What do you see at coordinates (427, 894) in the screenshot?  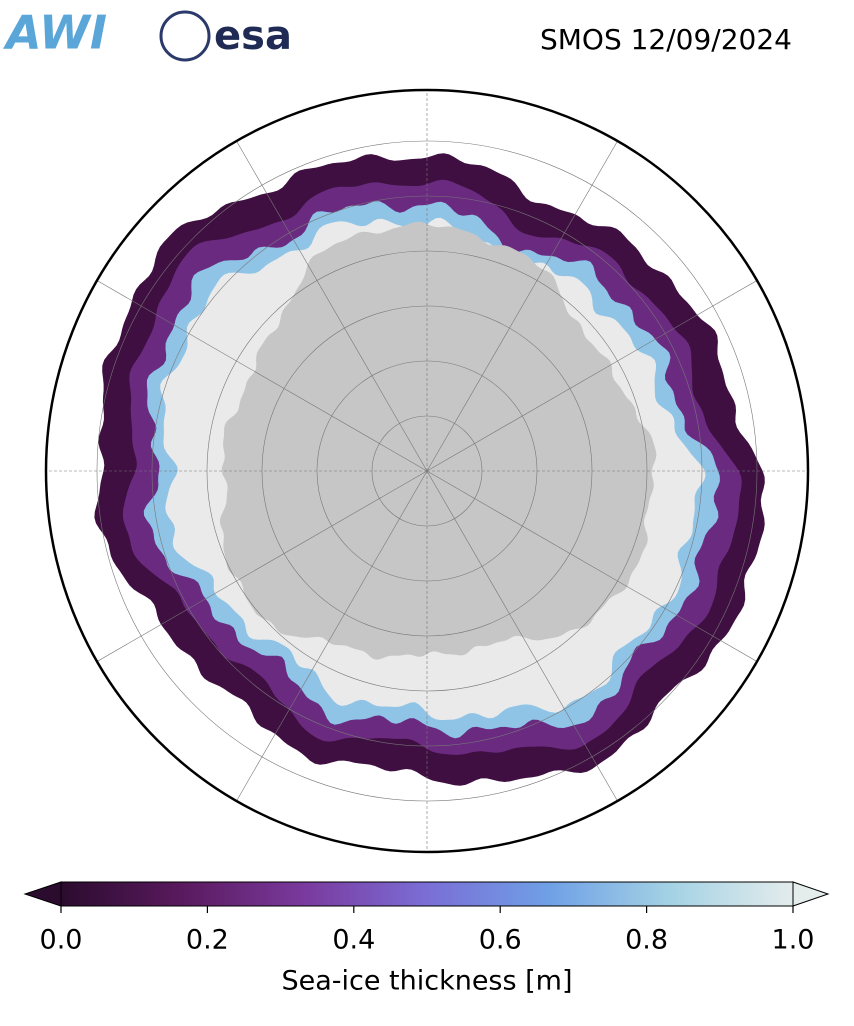 I see `colorbar-gradient` at bounding box center [427, 894].